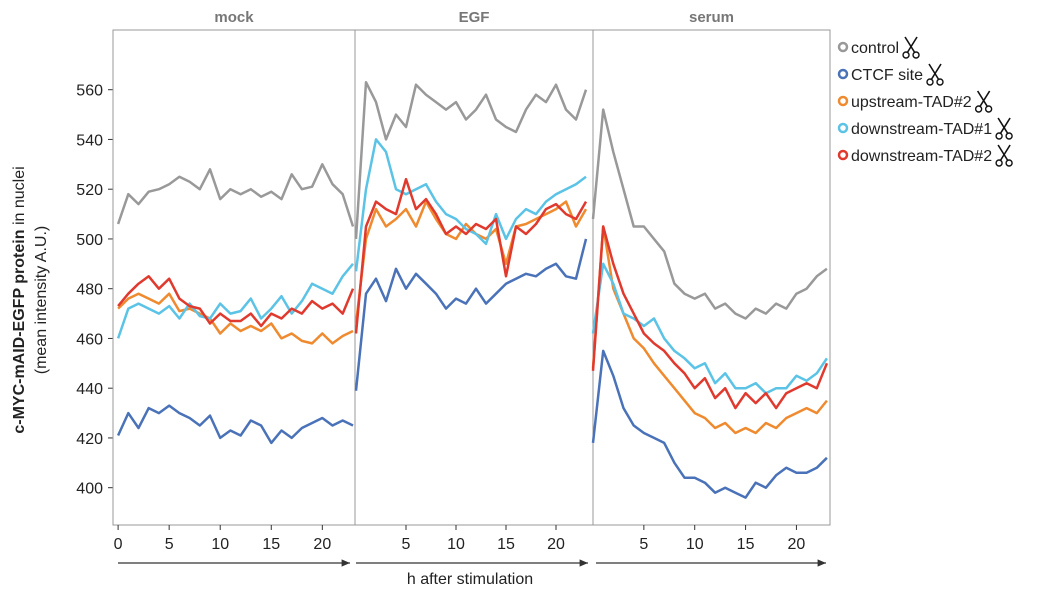 Image resolution: width=1045 pixels, height=597 pixels. I want to click on y-tick-label: 400, so click(89, 489).